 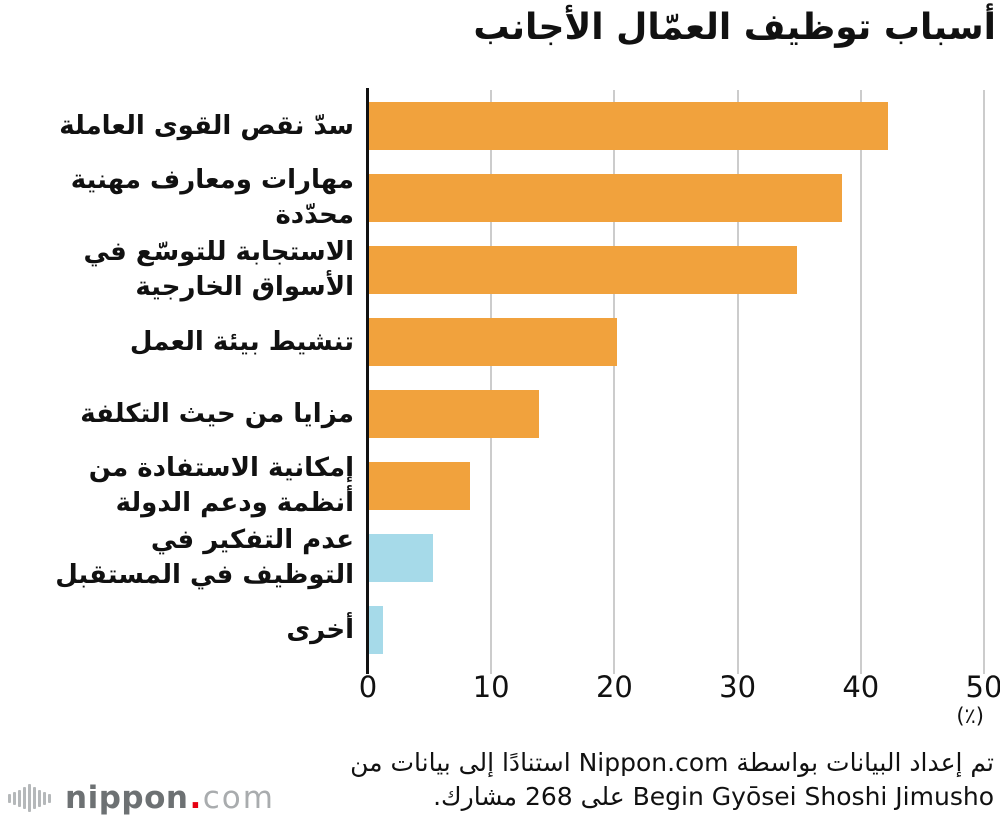 I want to click on x-tick-label: 40, so click(x=861, y=687).